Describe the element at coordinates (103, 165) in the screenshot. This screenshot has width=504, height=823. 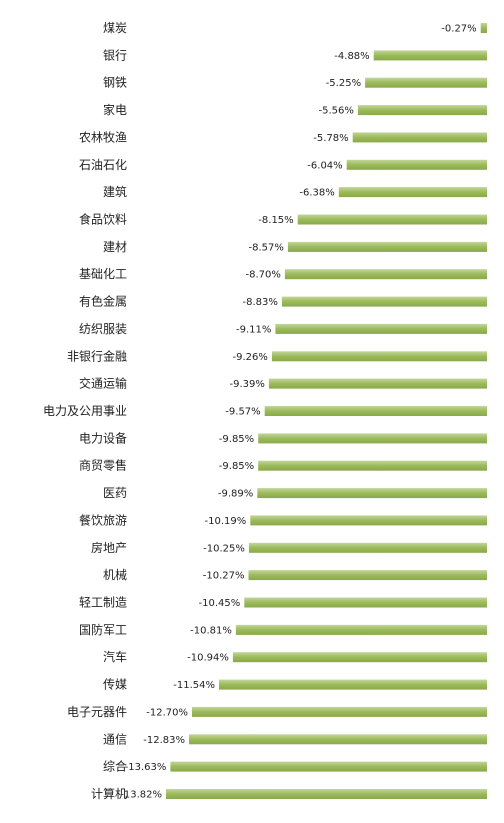
I see `category-label: 石油石化` at that location.